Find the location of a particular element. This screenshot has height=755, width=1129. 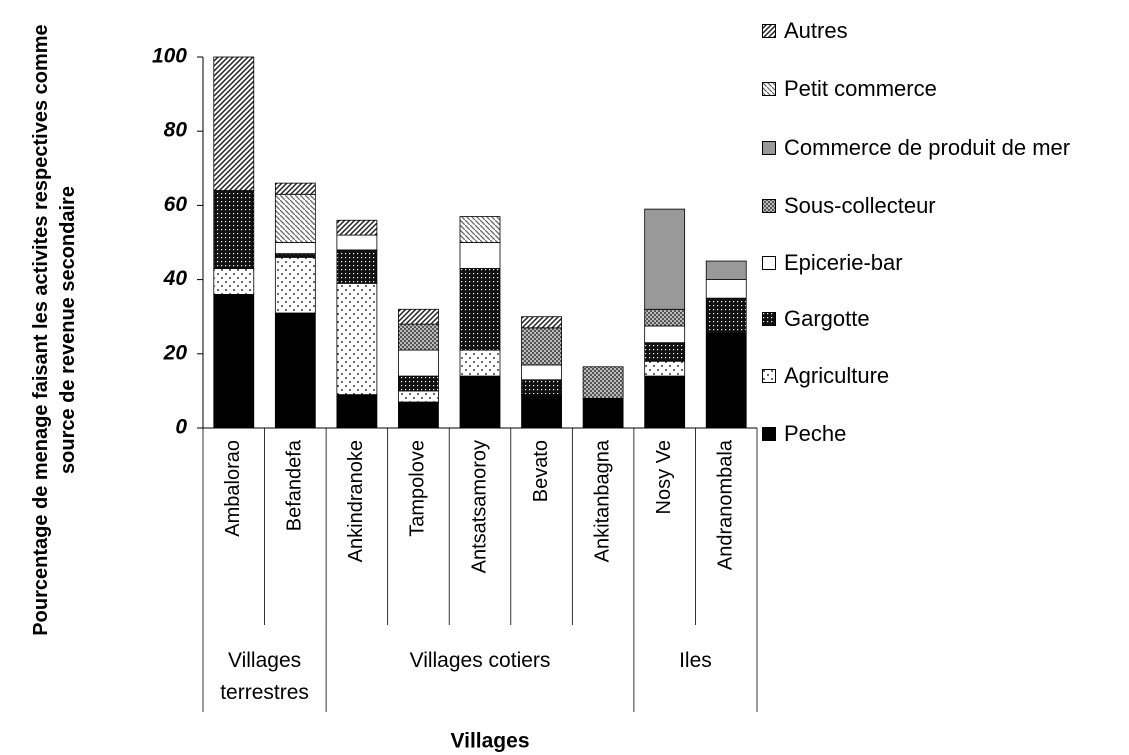

y-tick-label: 0 is located at coordinates (181, 427).